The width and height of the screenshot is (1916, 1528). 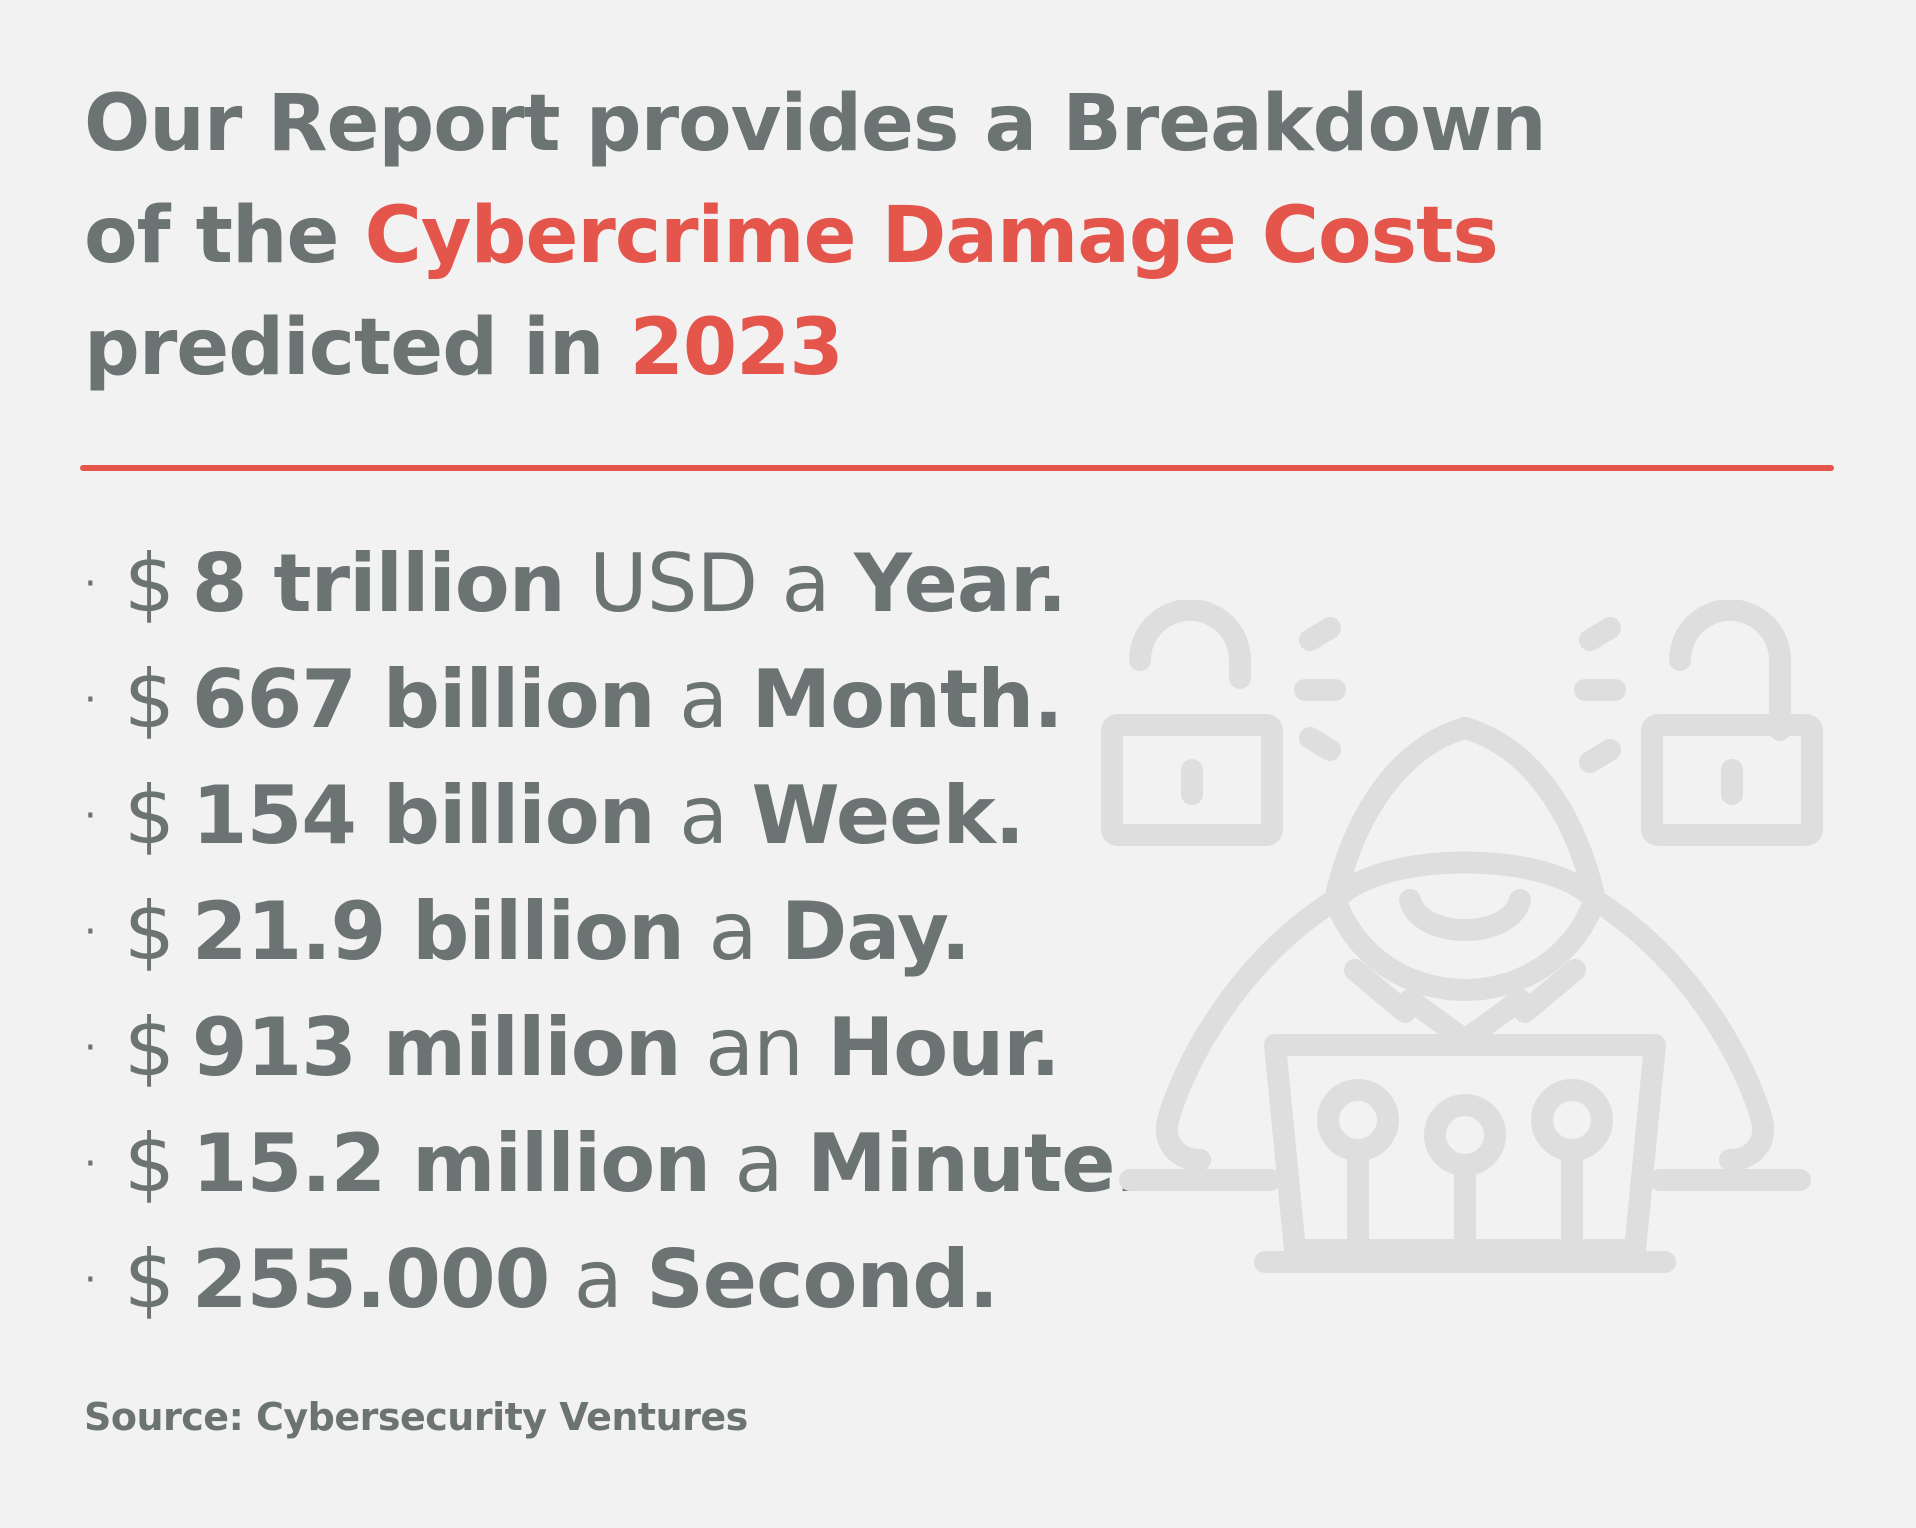 I want to click on cost-amount: 667 billion, so click(x=423, y=699).